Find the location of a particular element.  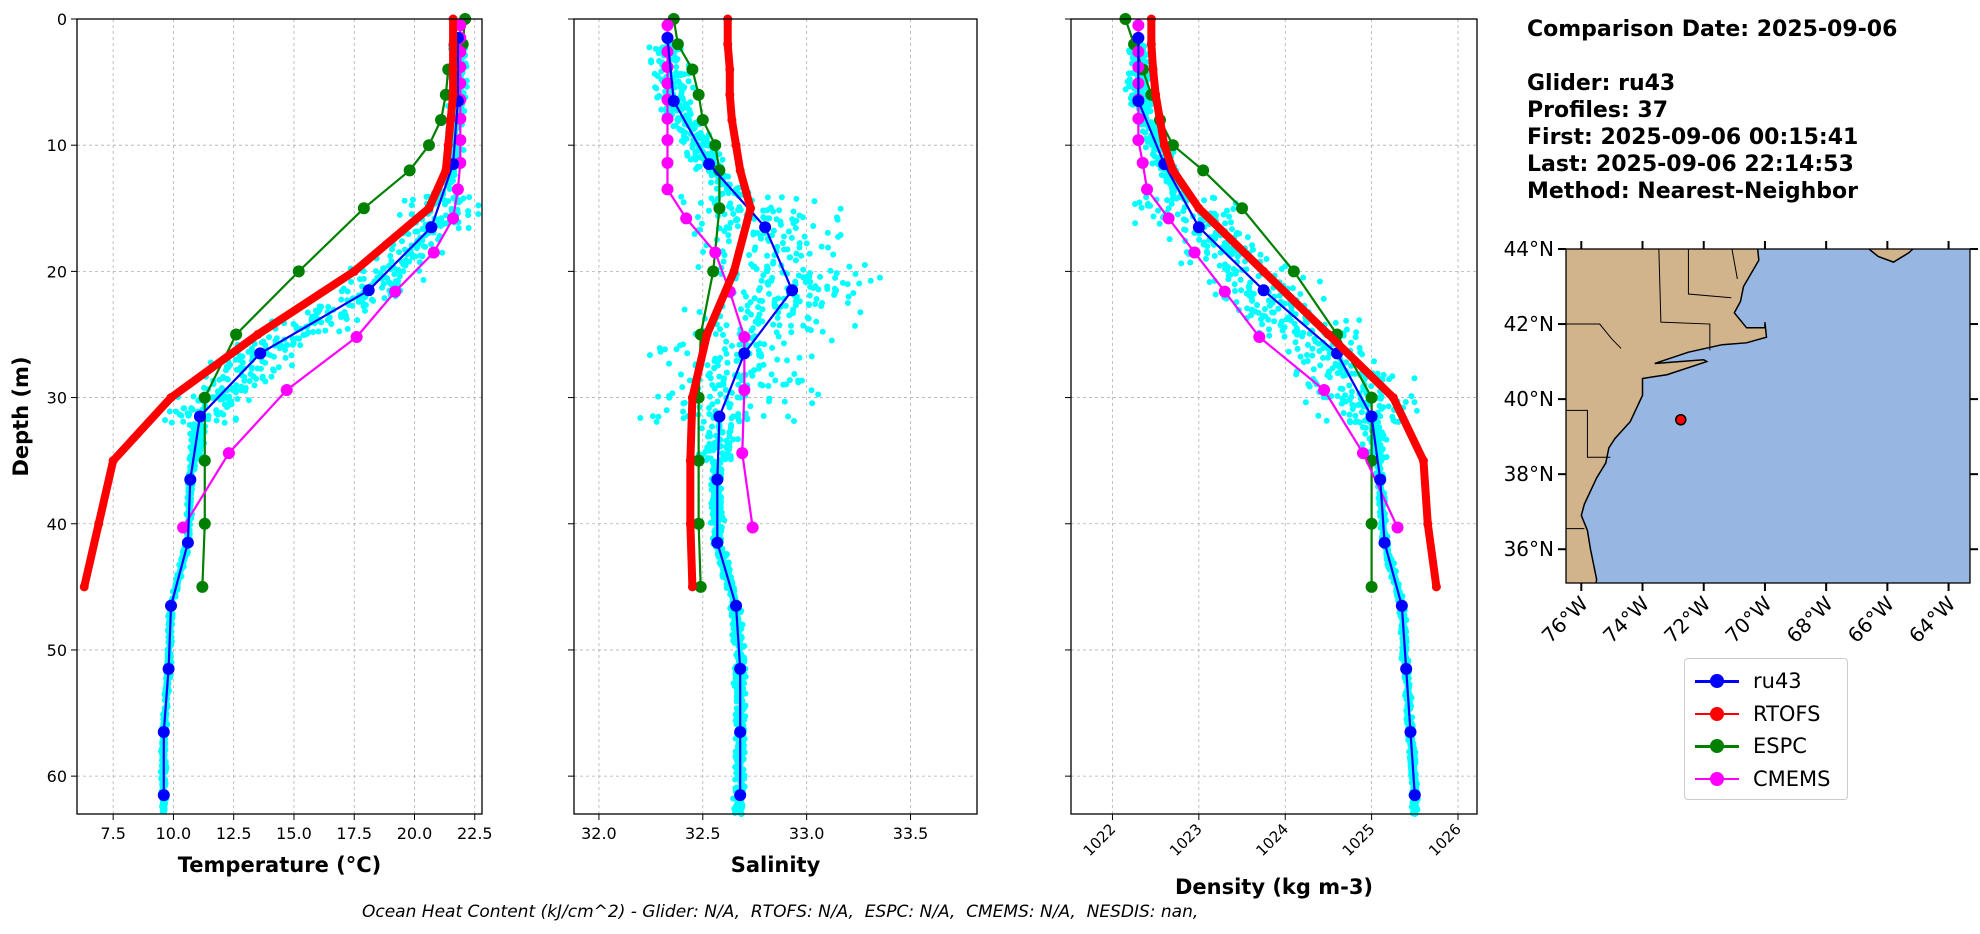

lat-tick-label: 44°N is located at coordinates (1529, 249).